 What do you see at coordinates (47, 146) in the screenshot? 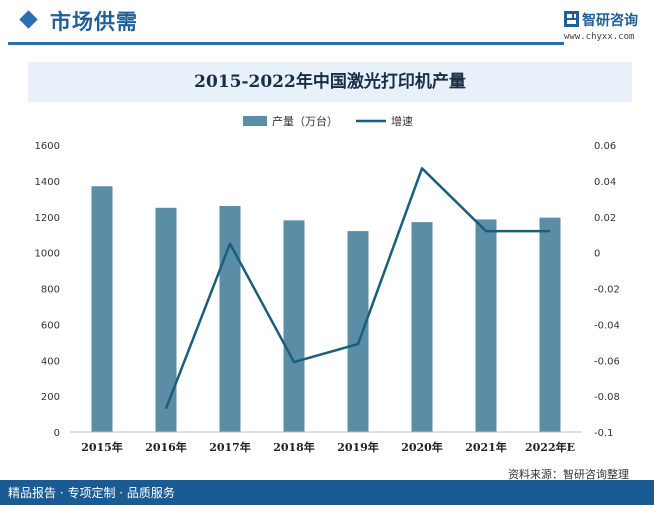
I see `left-axis-tick-label: 1600` at bounding box center [47, 146].